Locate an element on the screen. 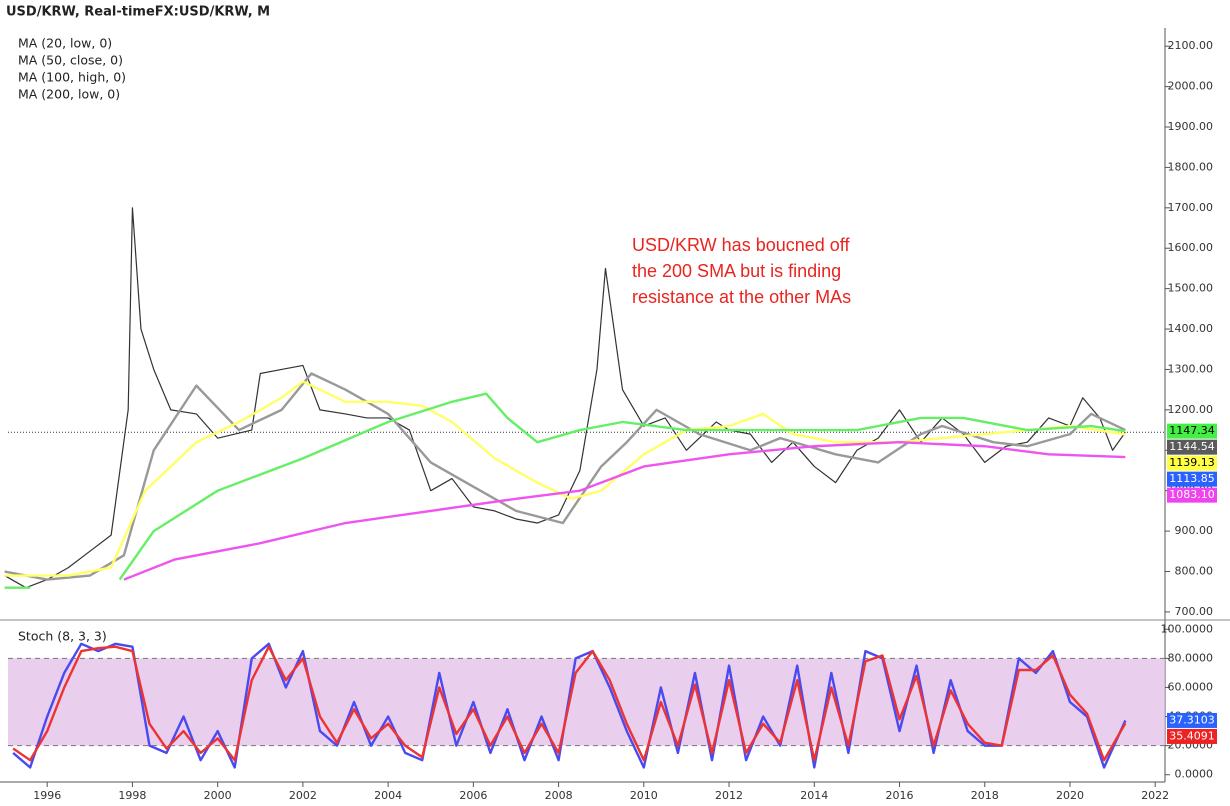 The height and width of the screenshot is (806, 1230). price-tag-label: 1139.13 is located at coordinates (1192, 462).